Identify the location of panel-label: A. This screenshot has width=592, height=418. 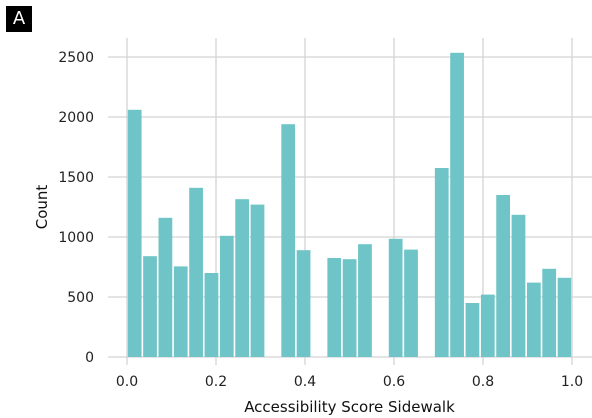
(19, 19).